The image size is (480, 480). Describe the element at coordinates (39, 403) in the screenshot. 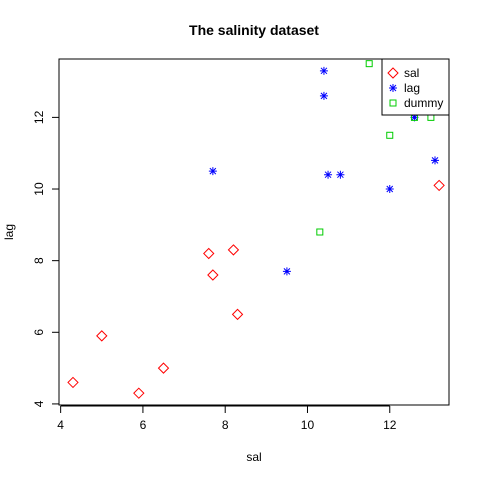

I see `y-tick-label-0: 4` at that location.